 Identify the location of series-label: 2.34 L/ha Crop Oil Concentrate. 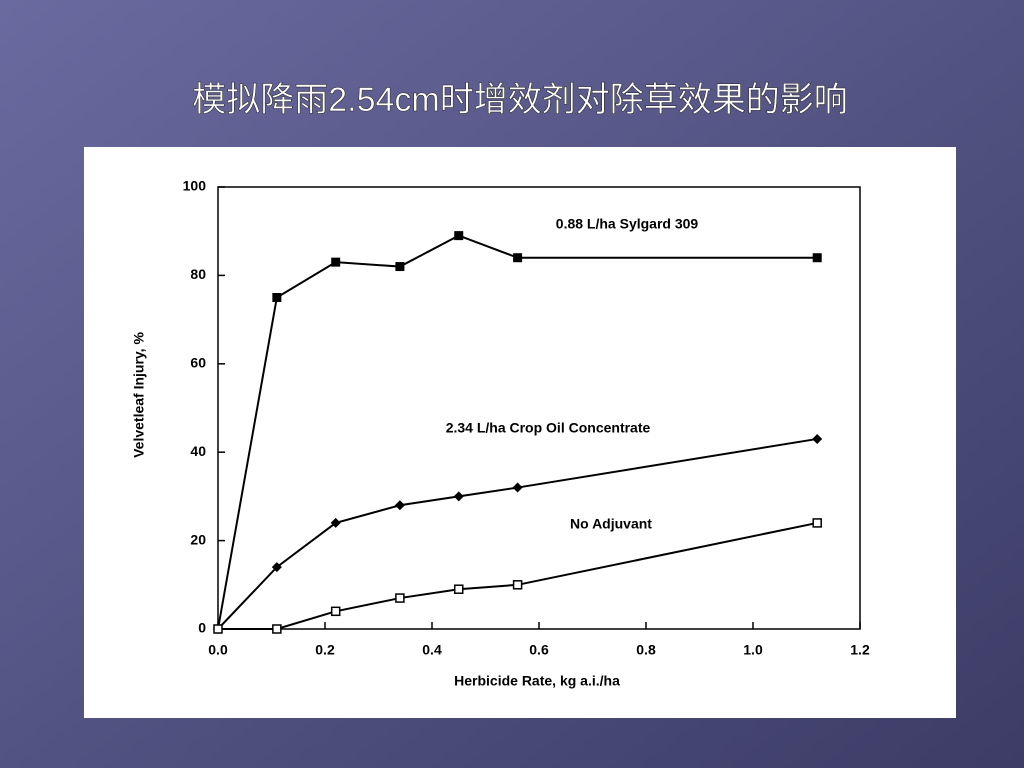
(548, 428).